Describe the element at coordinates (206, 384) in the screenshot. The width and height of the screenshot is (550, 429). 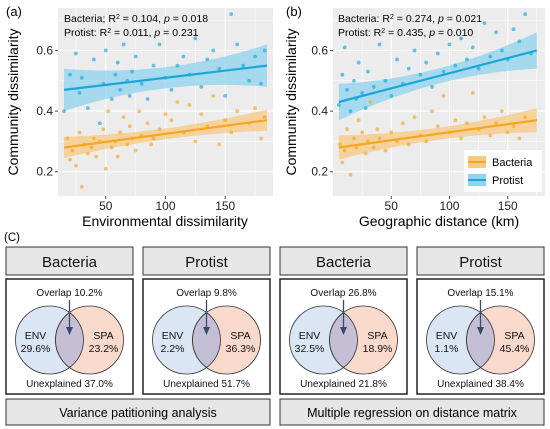
I see `venn-unexplained-label: Unexplained 51.7%` at that location.